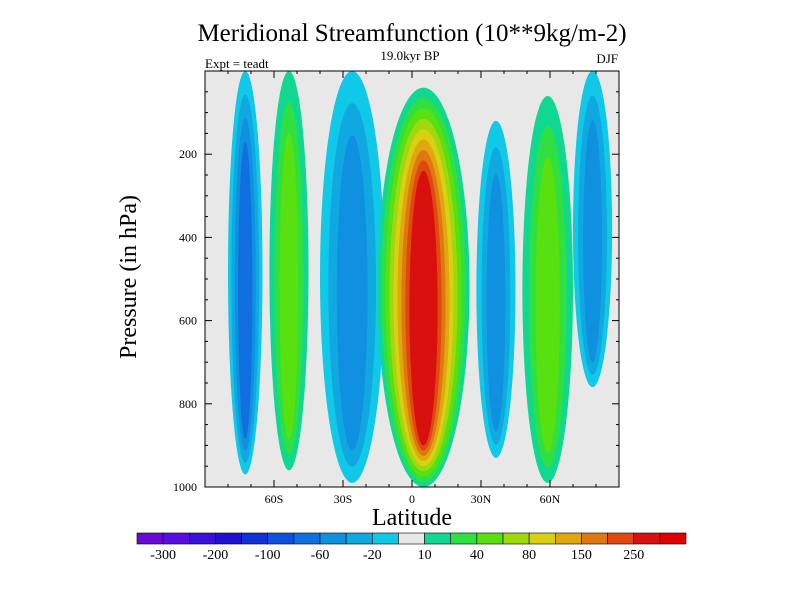 Image resolution: width=800 pixels, height=605 pixels. I want to click on chart-center-string: 19.0kyr BP, so click(409, 55).